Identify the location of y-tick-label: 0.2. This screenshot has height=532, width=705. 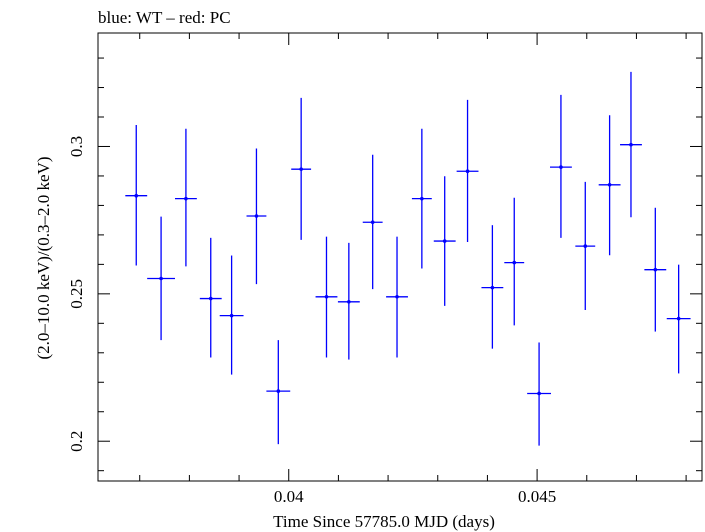
(76, 441).